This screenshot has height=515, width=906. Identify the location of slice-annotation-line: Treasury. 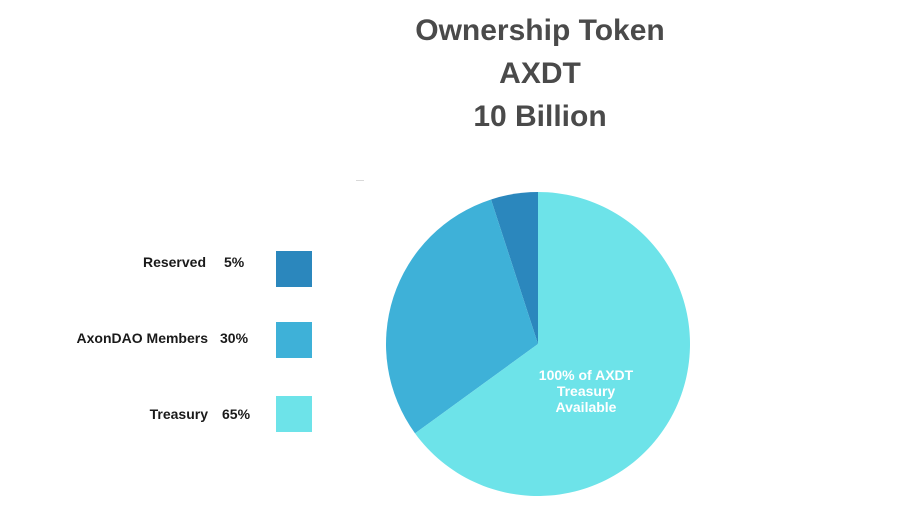
(586, 391).